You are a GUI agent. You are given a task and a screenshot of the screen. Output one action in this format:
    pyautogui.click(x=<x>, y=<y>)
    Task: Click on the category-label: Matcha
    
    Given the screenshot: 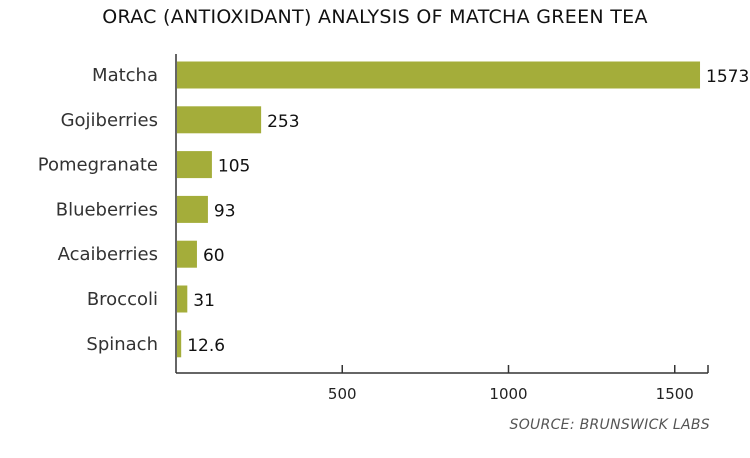 What is the action you would take?
    pyautogui.click(x=125, y=75)
    